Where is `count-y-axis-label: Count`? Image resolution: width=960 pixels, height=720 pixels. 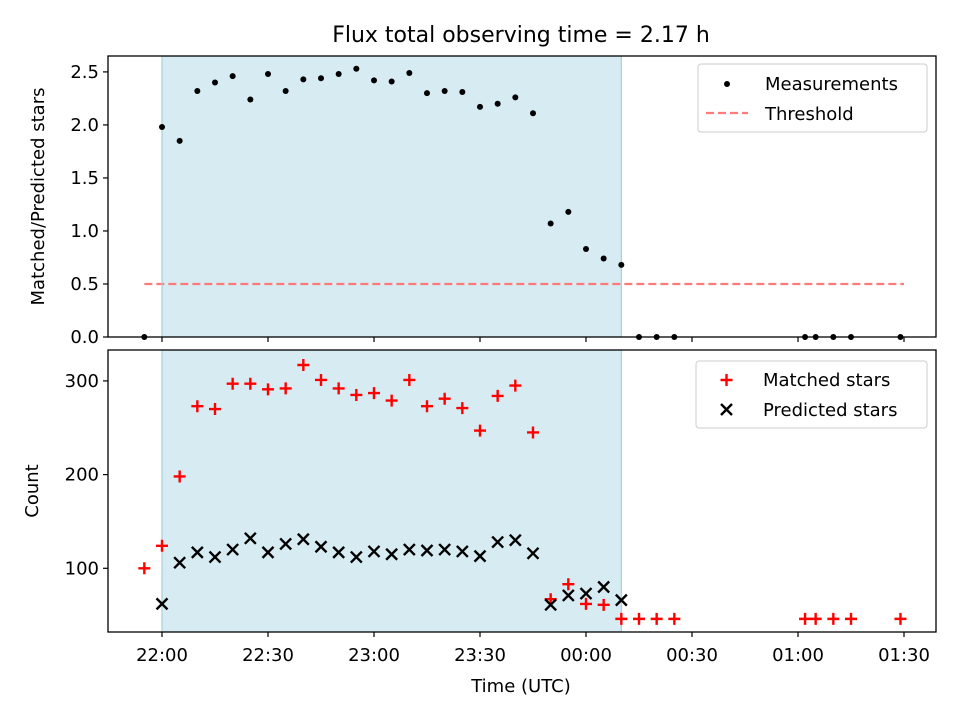 count-y-axis-label: Count is located at coordinates (32, 490).